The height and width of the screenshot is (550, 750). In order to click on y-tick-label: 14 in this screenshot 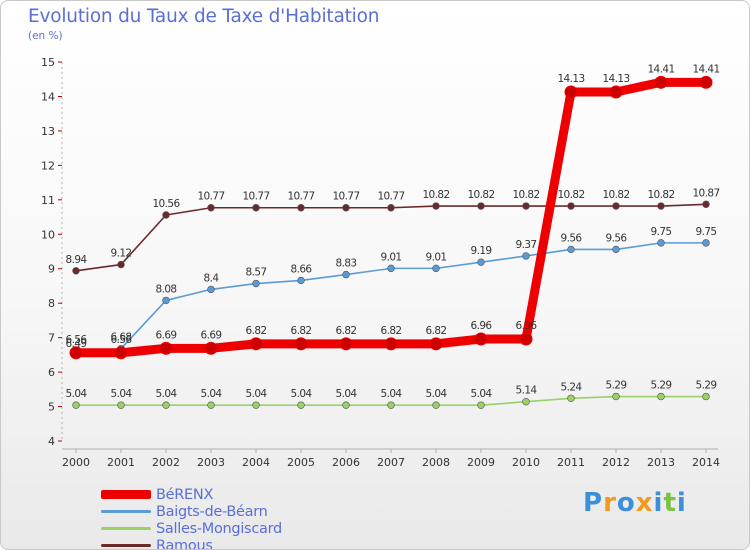, I will do `click(48, 96)`.